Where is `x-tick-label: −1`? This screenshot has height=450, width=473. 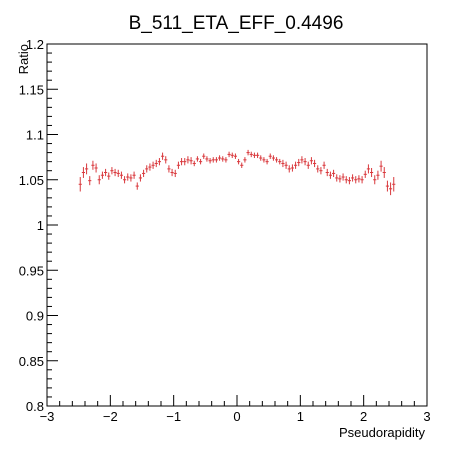
x-tick-label: −1 is located at coordinates (173, 416).